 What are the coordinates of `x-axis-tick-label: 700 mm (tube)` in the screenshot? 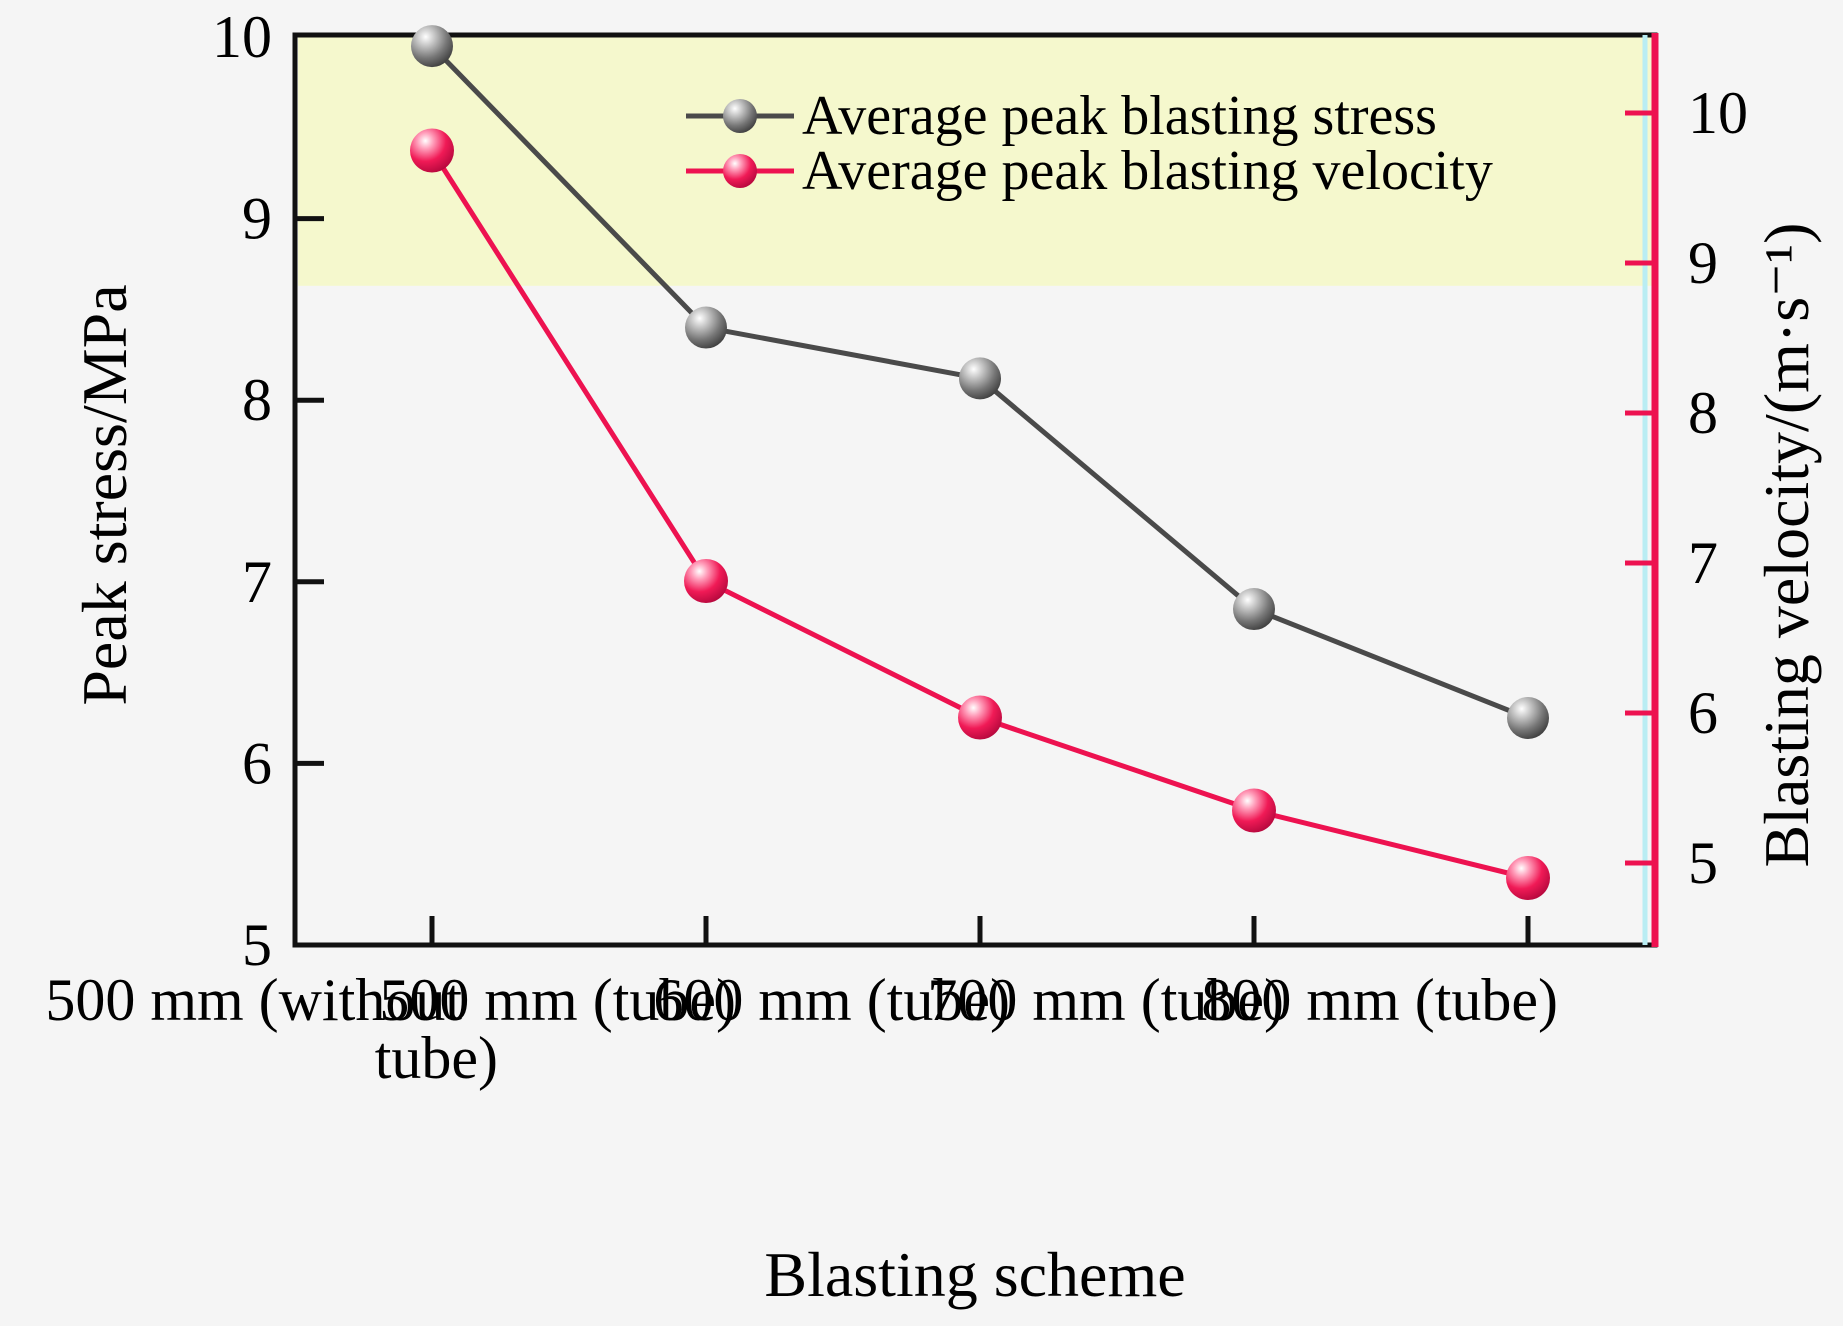 It's located at (1105, 1000).